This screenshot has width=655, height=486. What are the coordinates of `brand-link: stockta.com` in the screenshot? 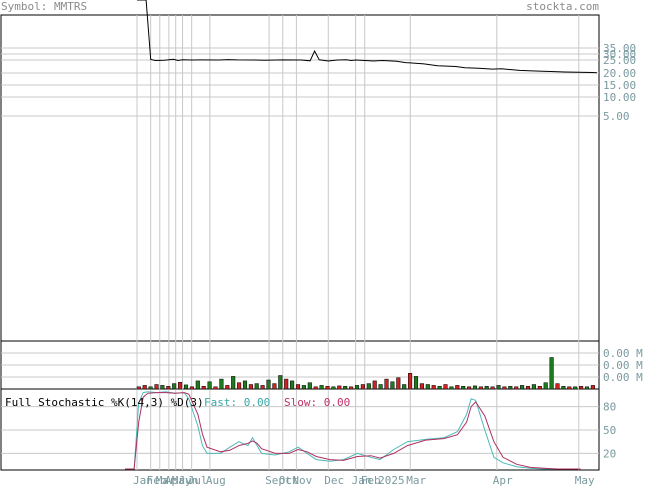 It's located at (562, 6).